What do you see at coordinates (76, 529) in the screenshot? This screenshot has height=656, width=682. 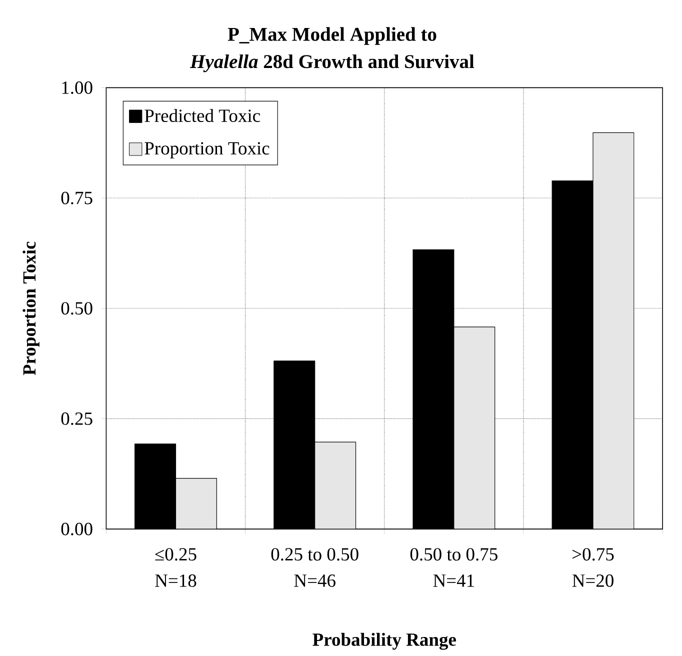 I see `y-tick-label: 0.00` at bounding box center [76, 529].